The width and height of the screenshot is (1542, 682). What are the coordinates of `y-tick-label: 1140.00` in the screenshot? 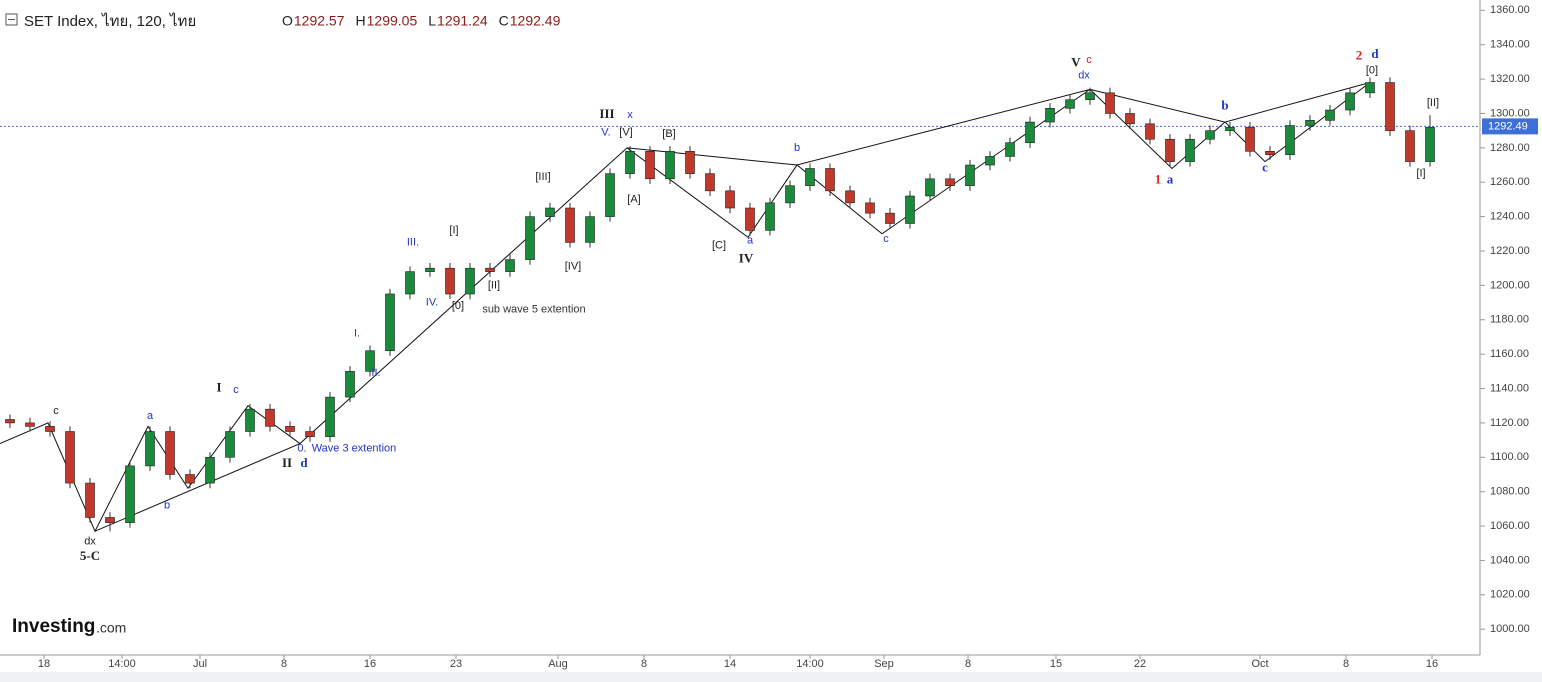 It's located at (1509, 388).